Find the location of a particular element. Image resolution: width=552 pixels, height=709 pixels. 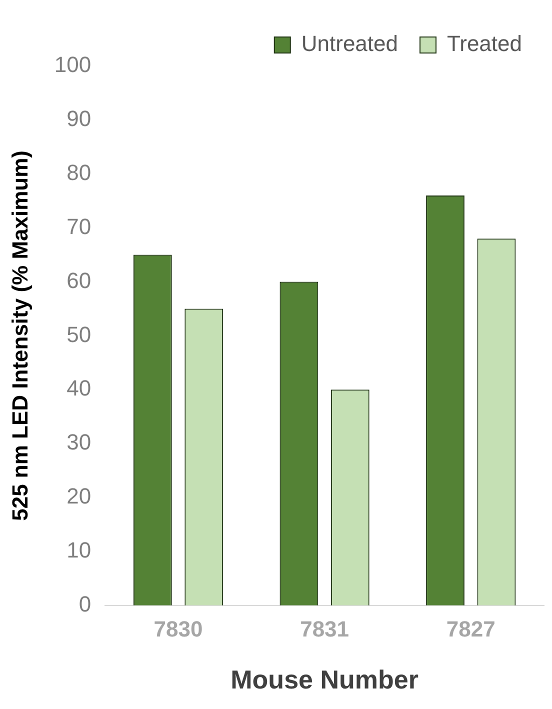

y-tick-label: 20 is located at coordinates (79, 496).